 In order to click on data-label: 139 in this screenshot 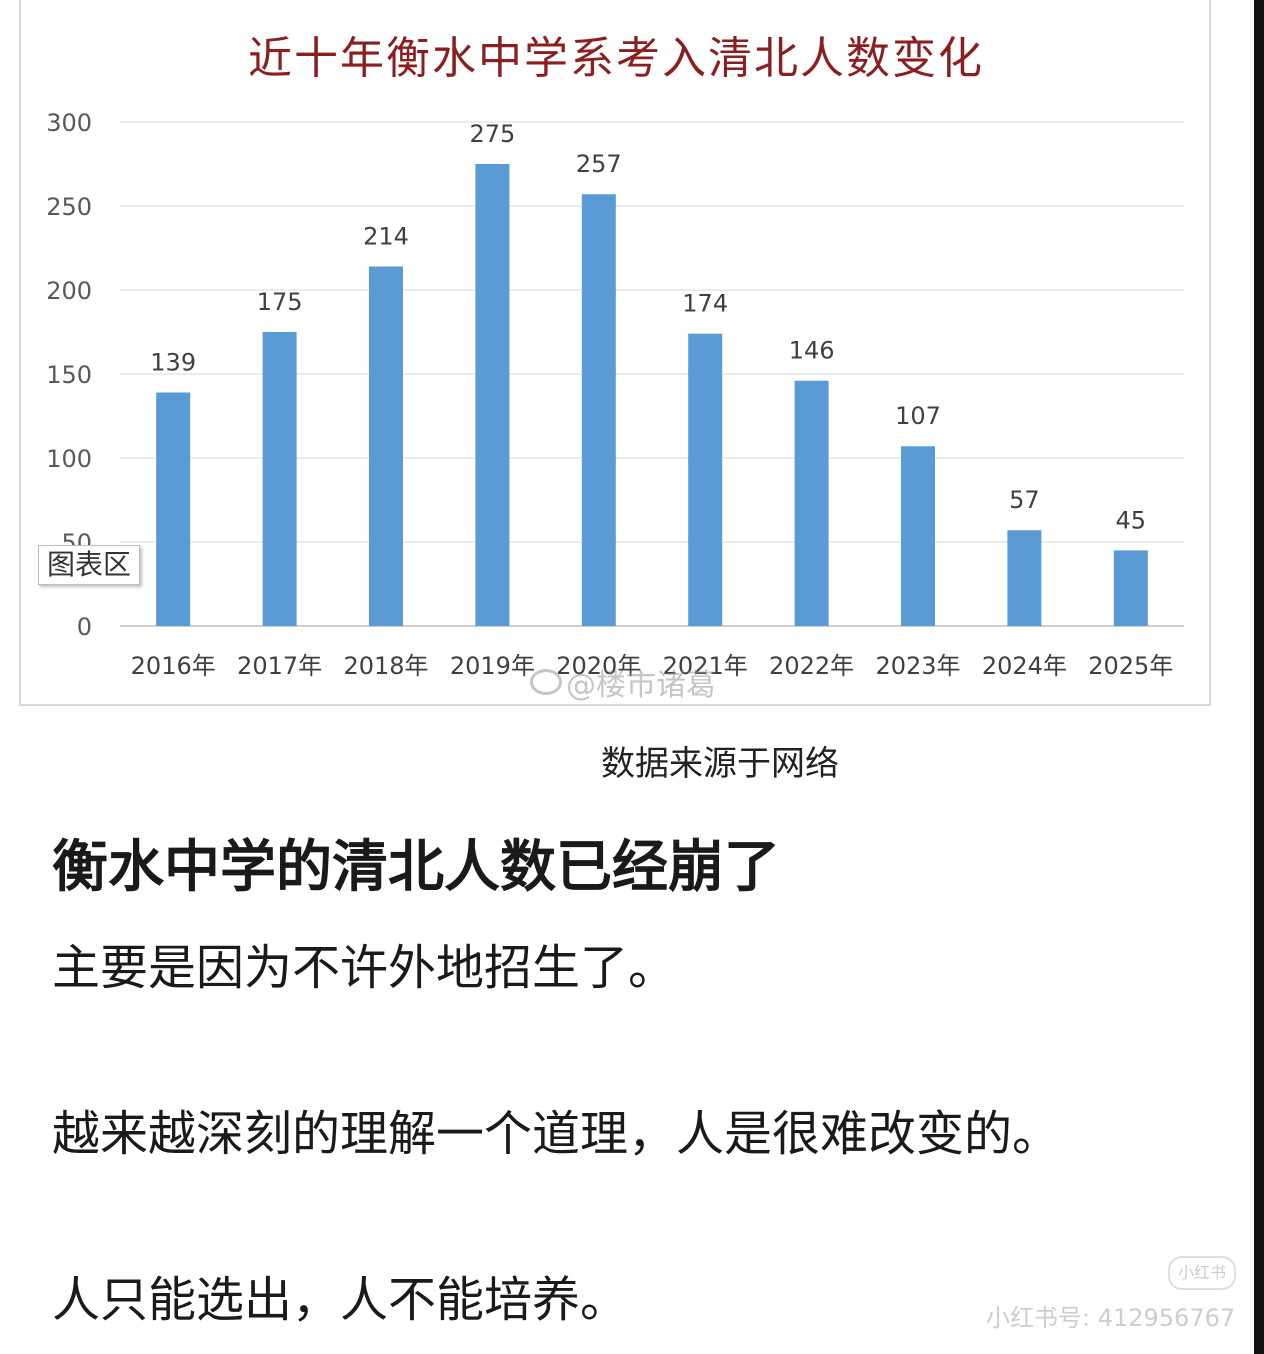, I will do `click(173, 362)`.